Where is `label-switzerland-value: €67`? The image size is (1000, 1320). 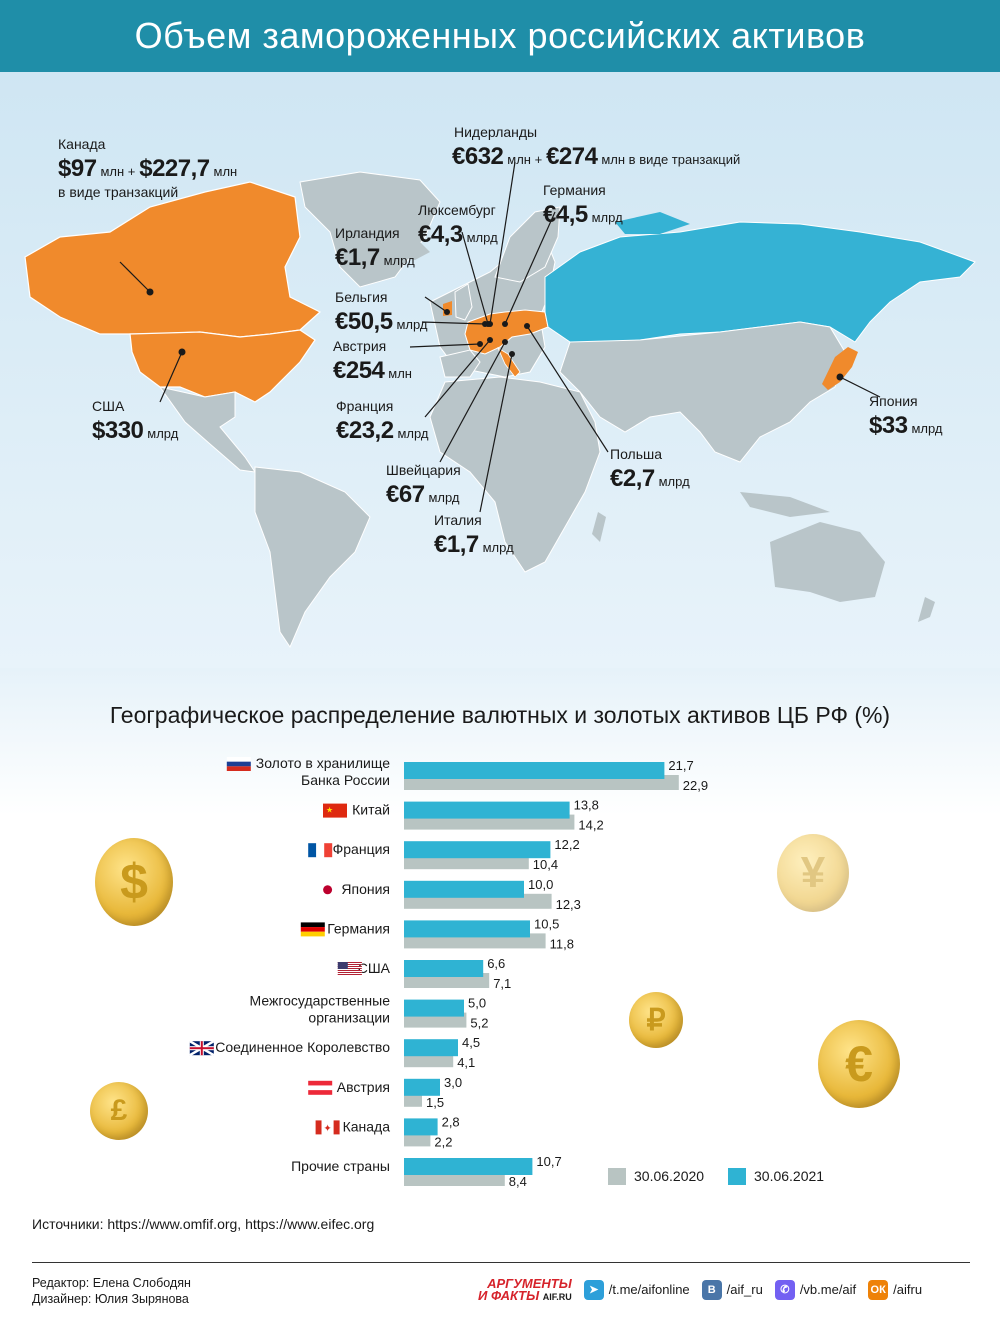 label-switzerland-value: €67 is located at coordinates (405, 494).